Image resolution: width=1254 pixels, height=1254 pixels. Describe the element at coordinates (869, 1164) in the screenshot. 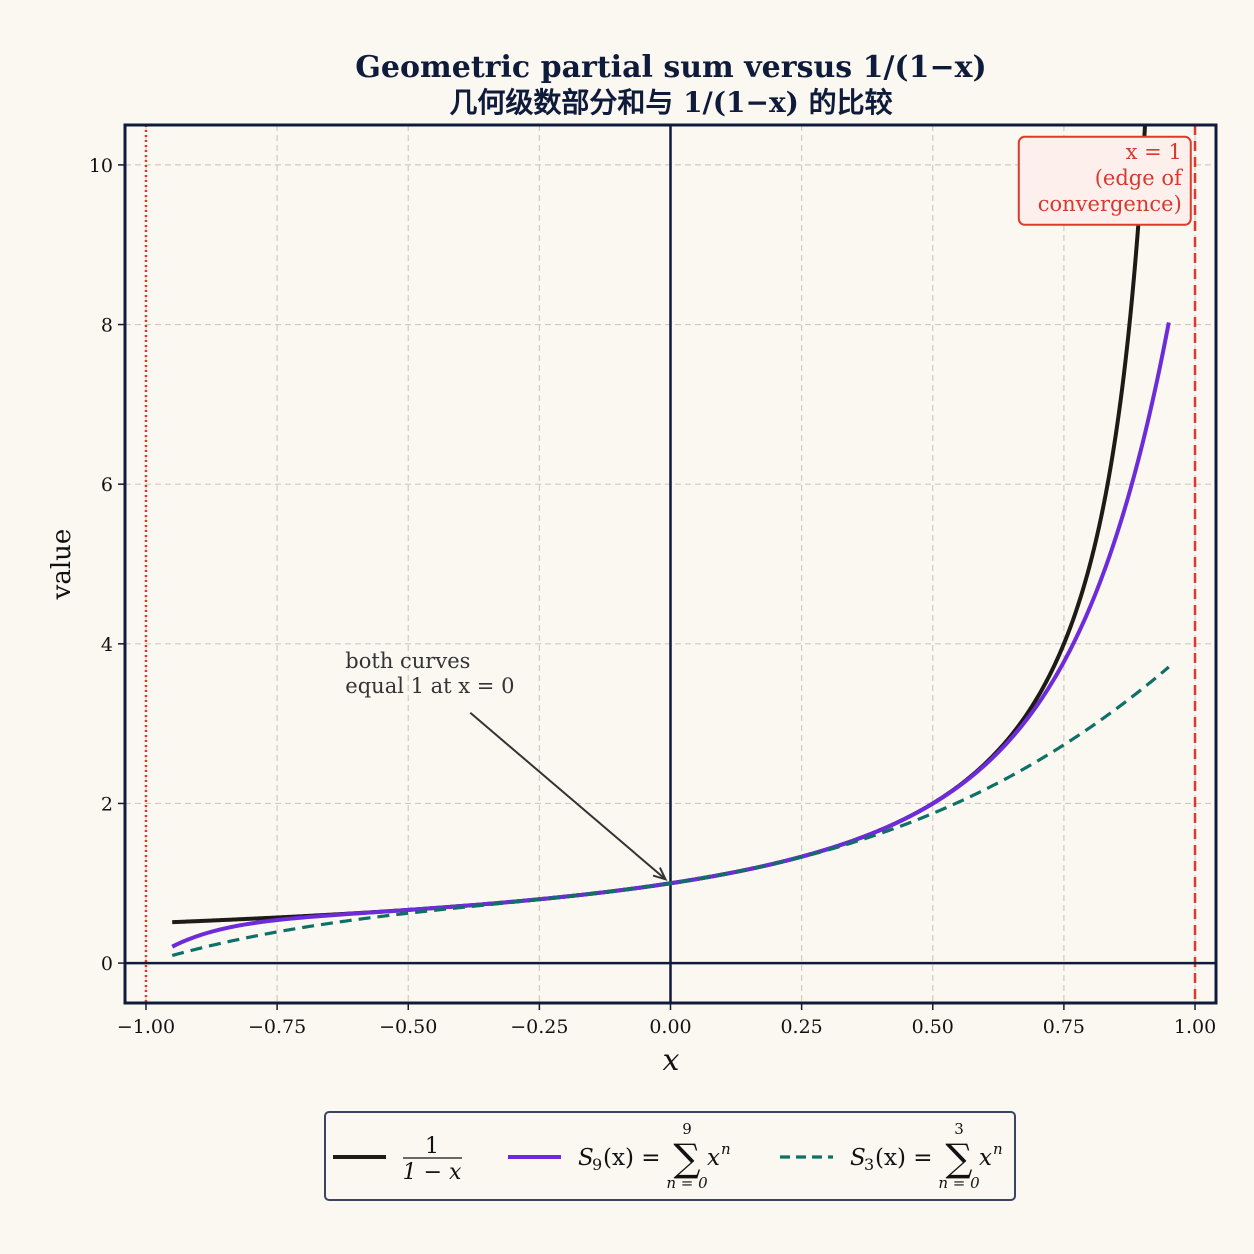

I see `legend-sum-subscript: 3` at that location.